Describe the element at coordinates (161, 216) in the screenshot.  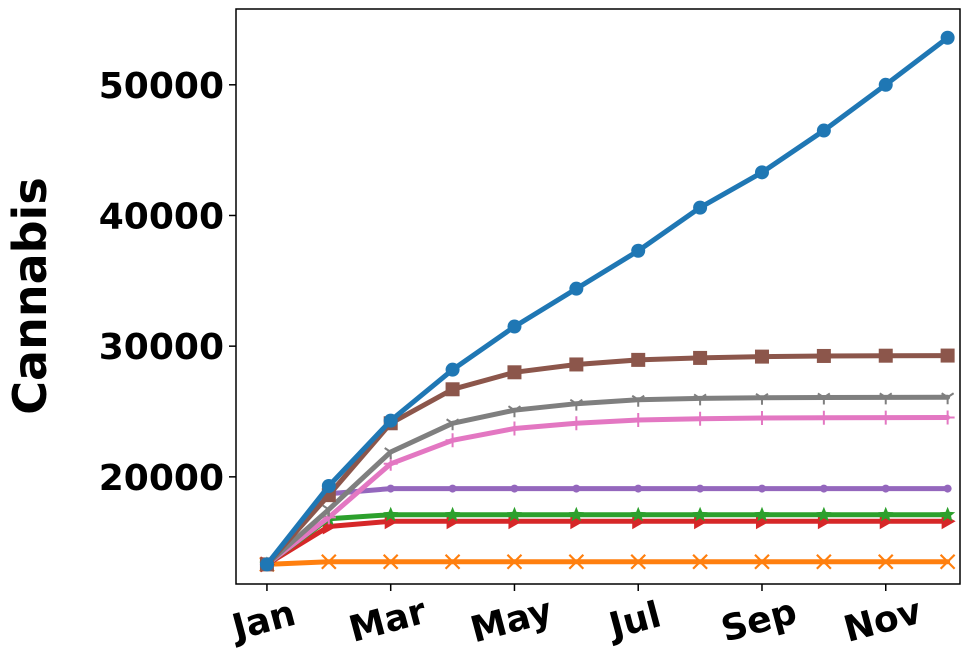
I see `y-tick-label: 40000` at that location.